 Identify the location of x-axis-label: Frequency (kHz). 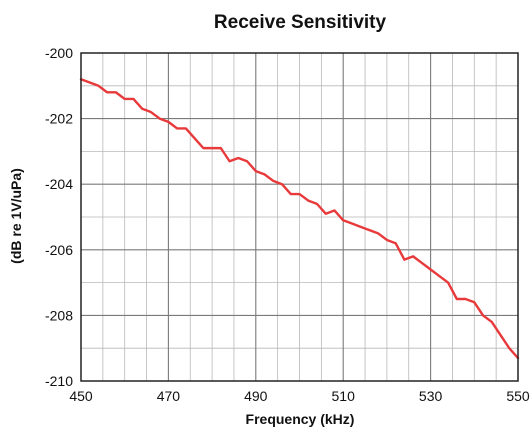
(300, 419).